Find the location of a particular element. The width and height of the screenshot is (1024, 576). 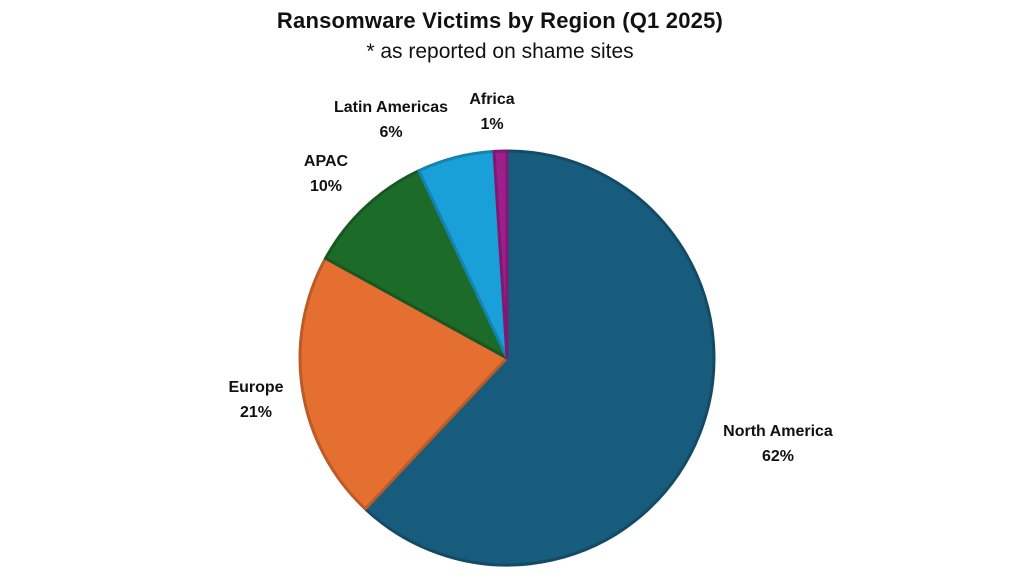

slice-value-label: 21% is located at coordinates (256, 412).